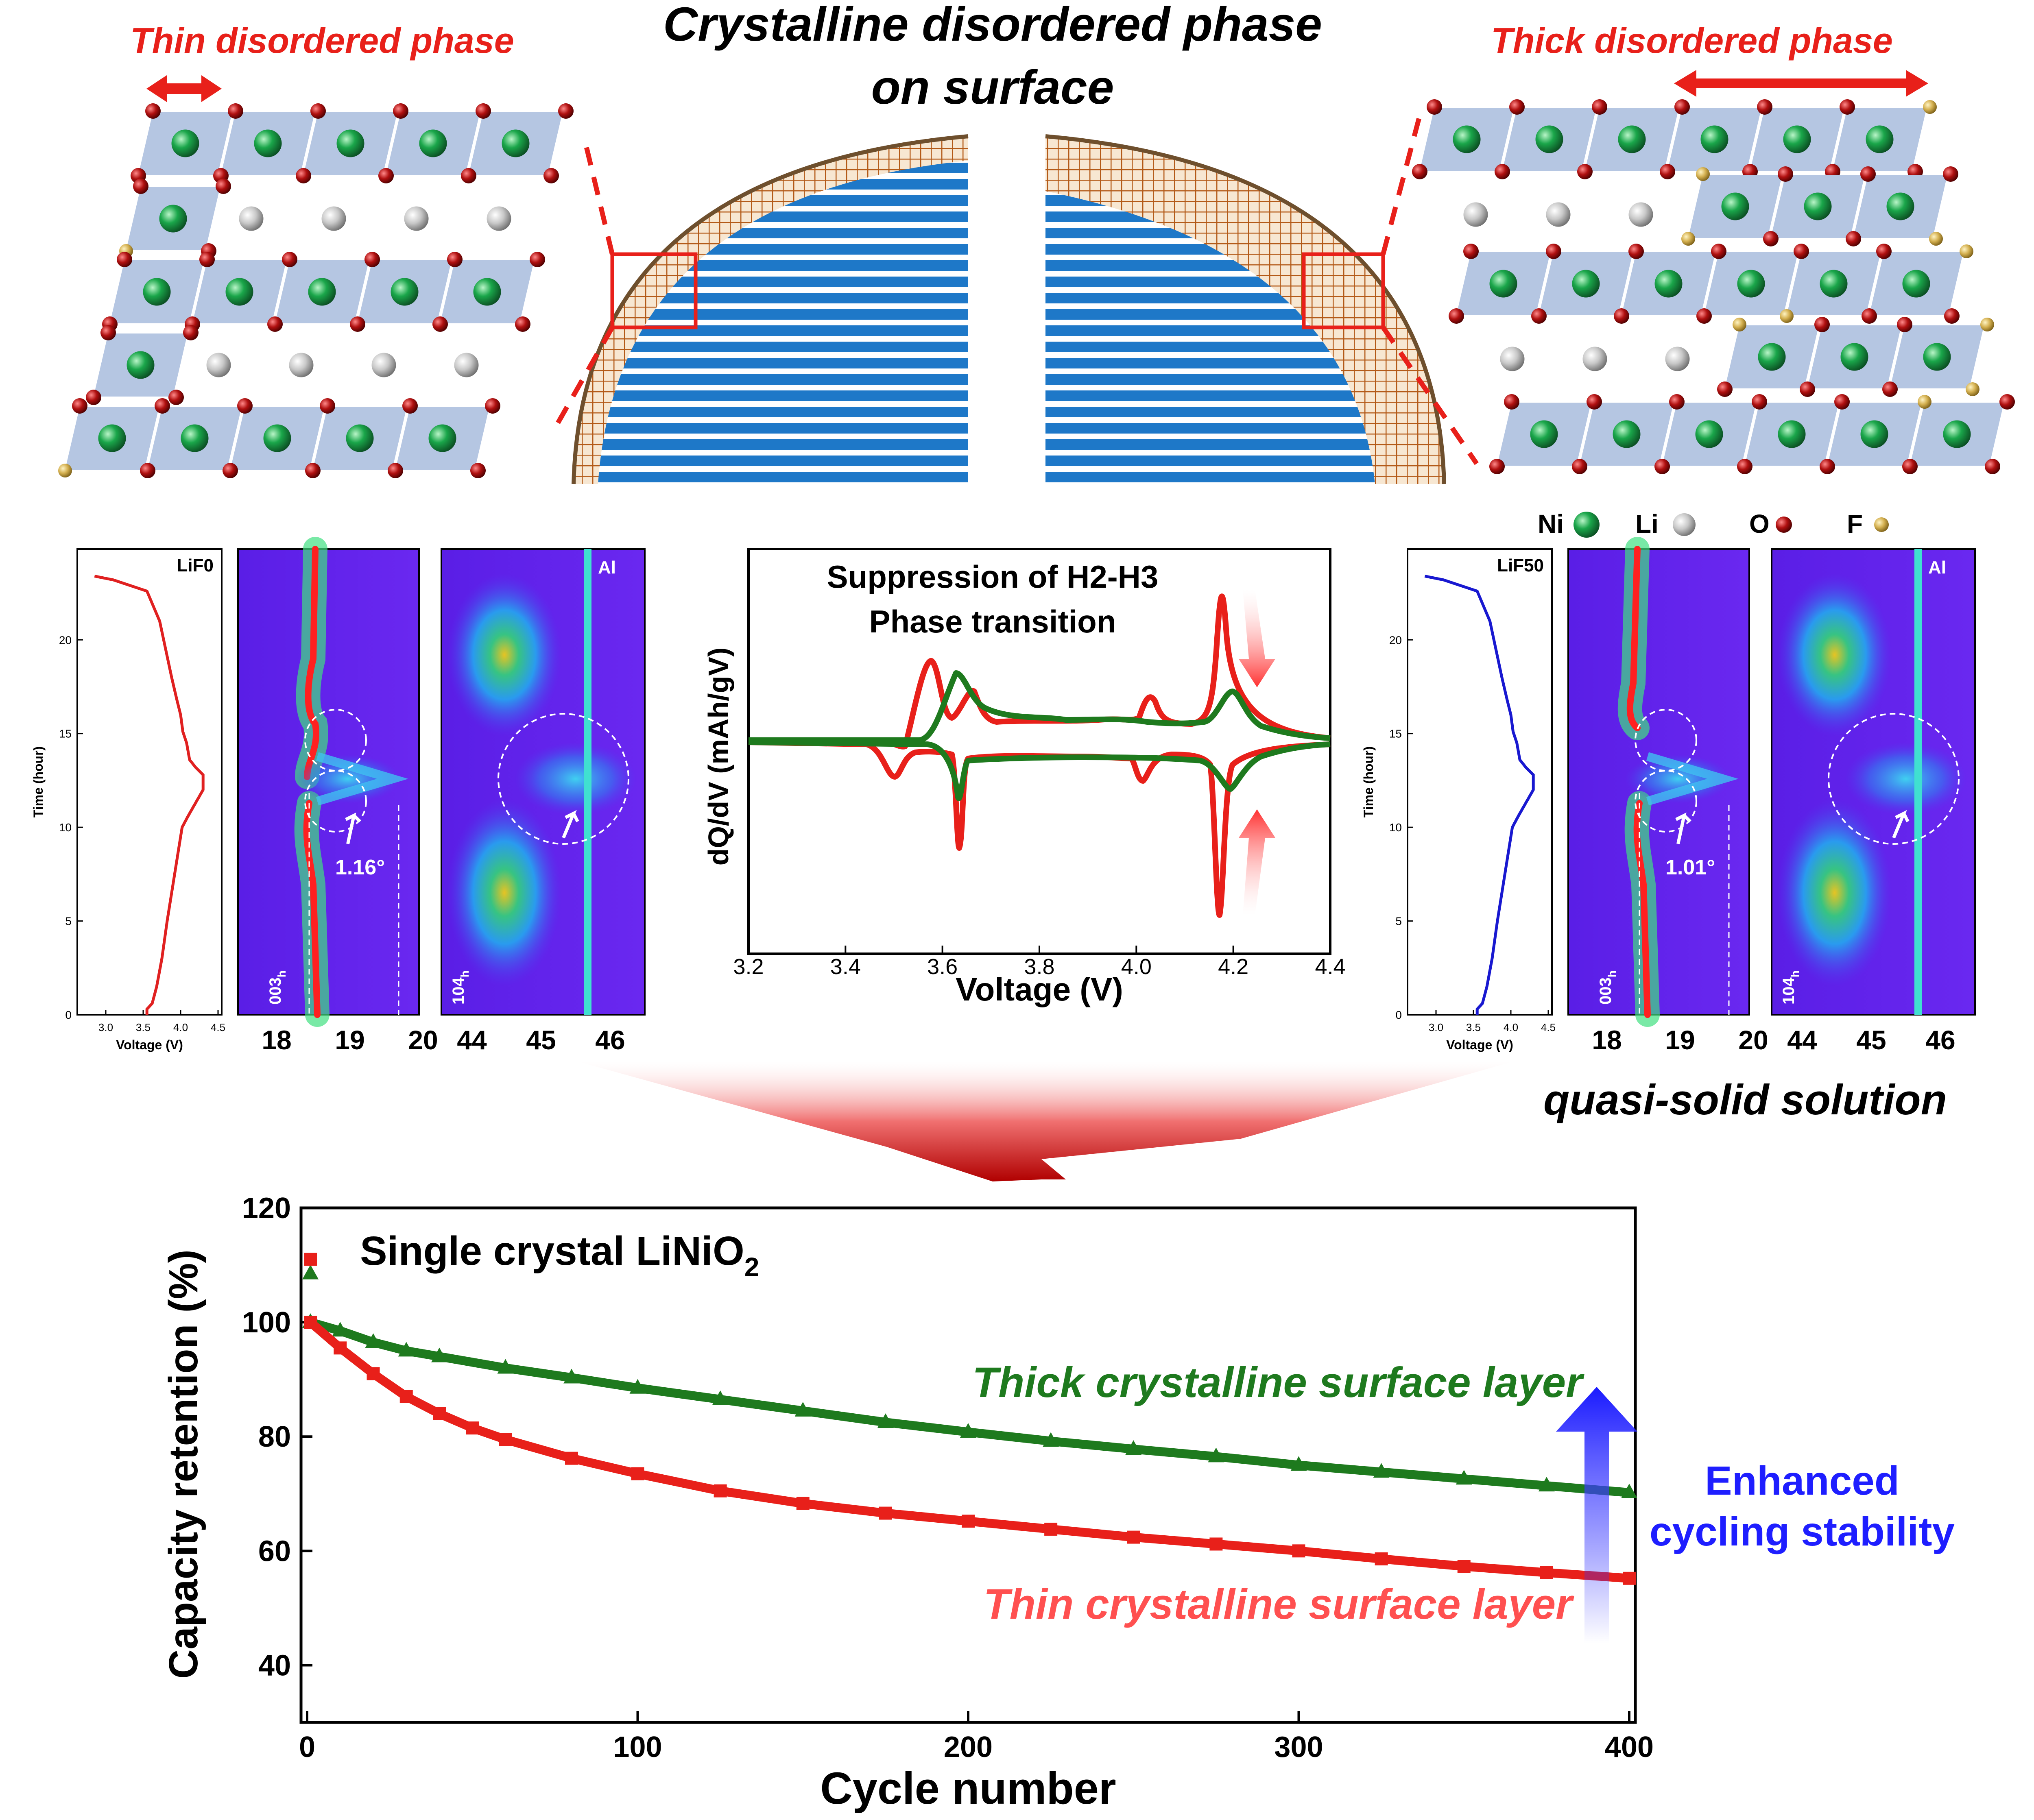 The width and height of the screenshot is (2034, 1820). I want to click on thin-first-cycle-point, so click(310, 1260).